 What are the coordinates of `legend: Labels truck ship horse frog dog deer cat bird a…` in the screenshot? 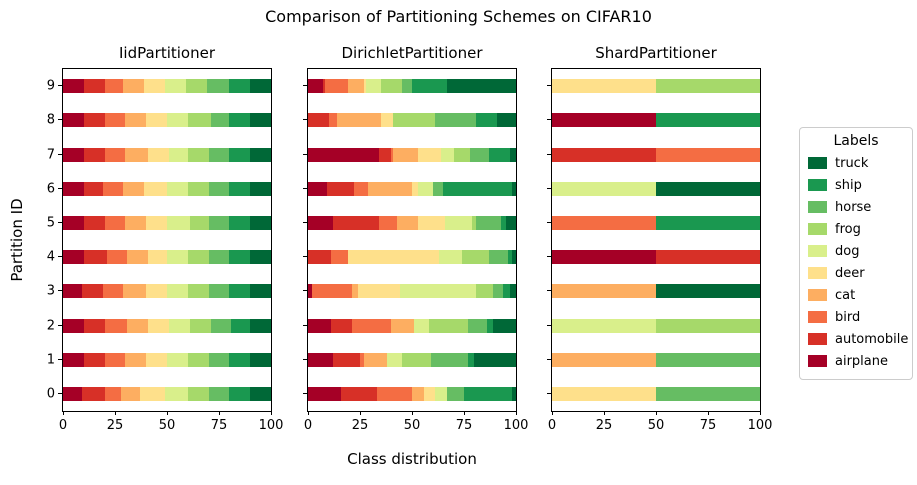 It's located at (856, 253).